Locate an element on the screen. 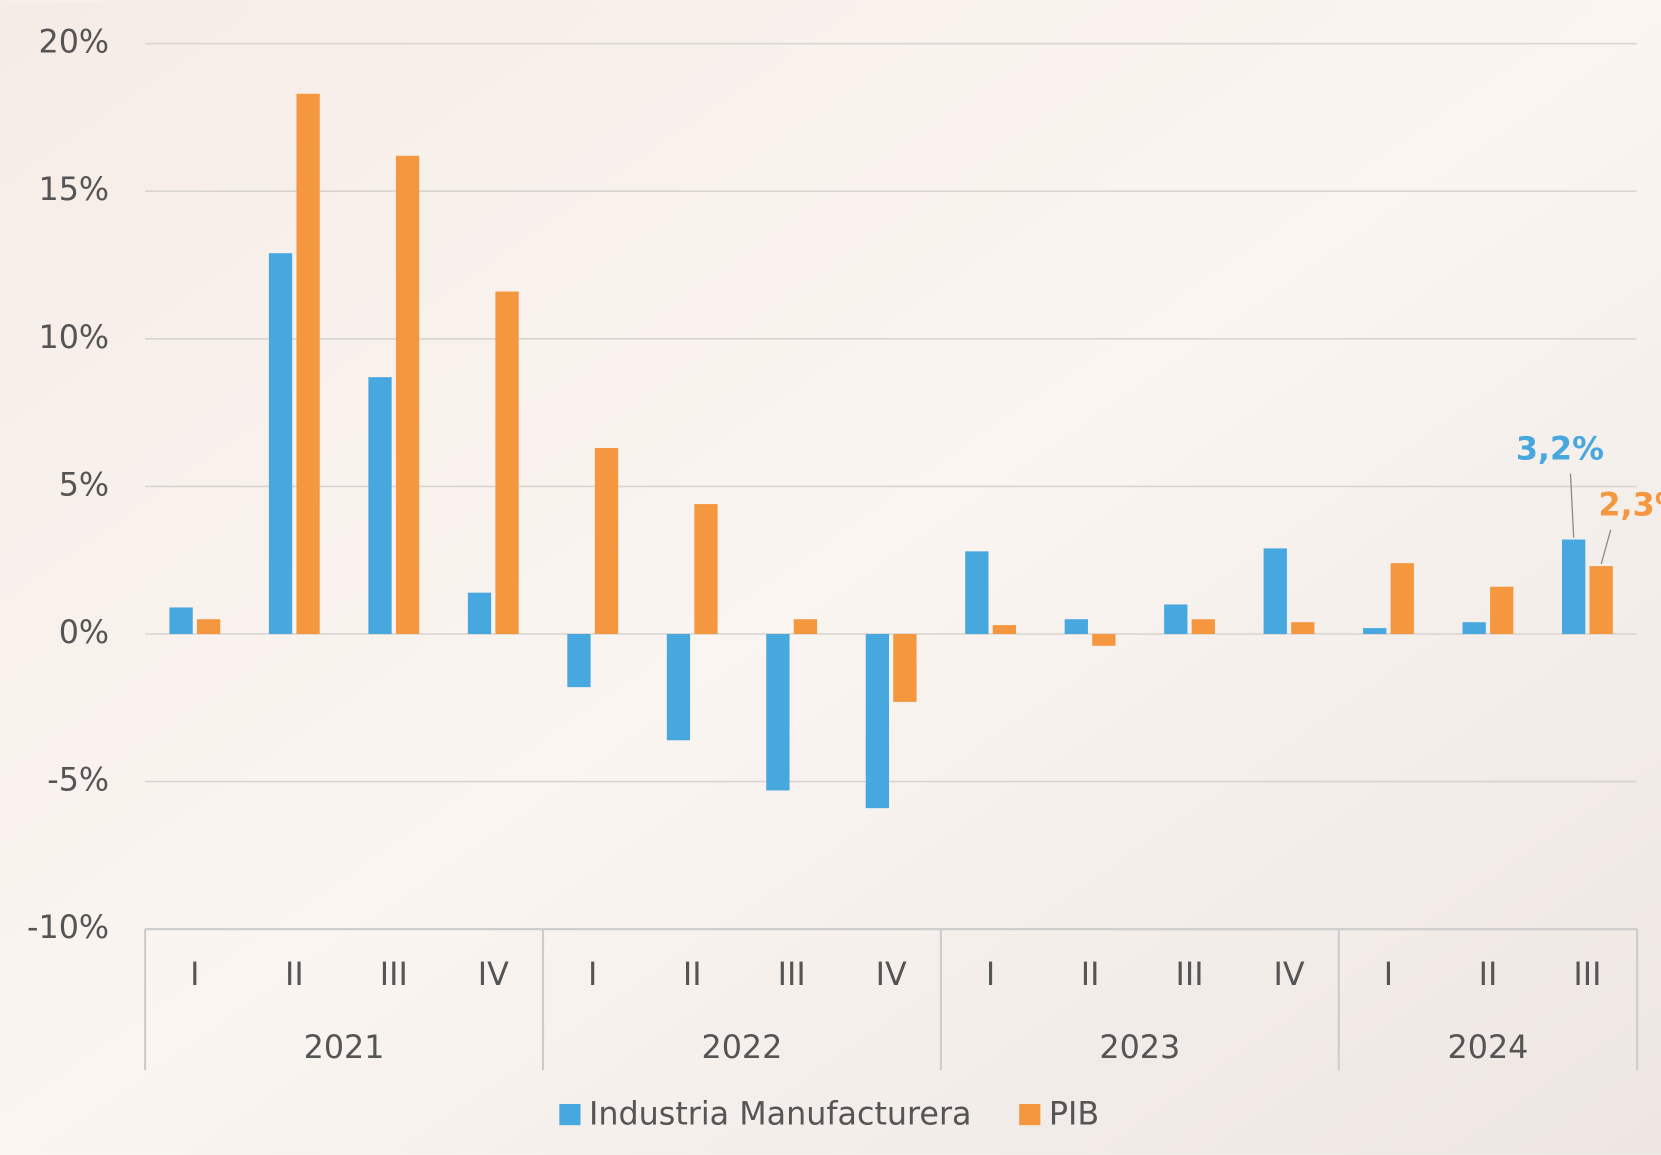  y-tick-label: 5% is located at coordinates (84, 485).